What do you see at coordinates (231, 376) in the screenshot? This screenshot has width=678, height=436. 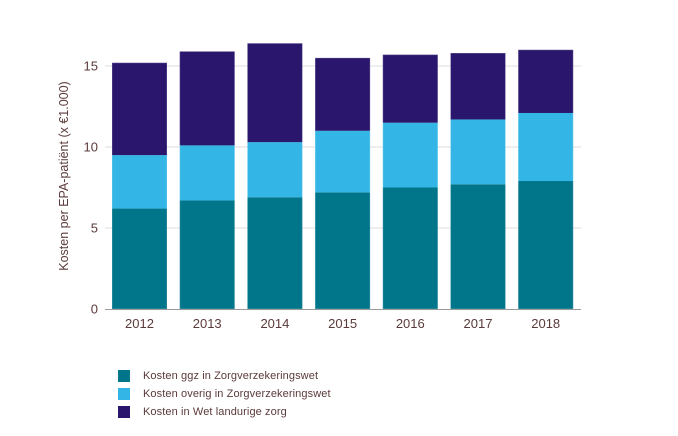 I see `legend-label-ggz: Kosten ggz in Zorgverzekeringswet` at bounding box center [231, 376].